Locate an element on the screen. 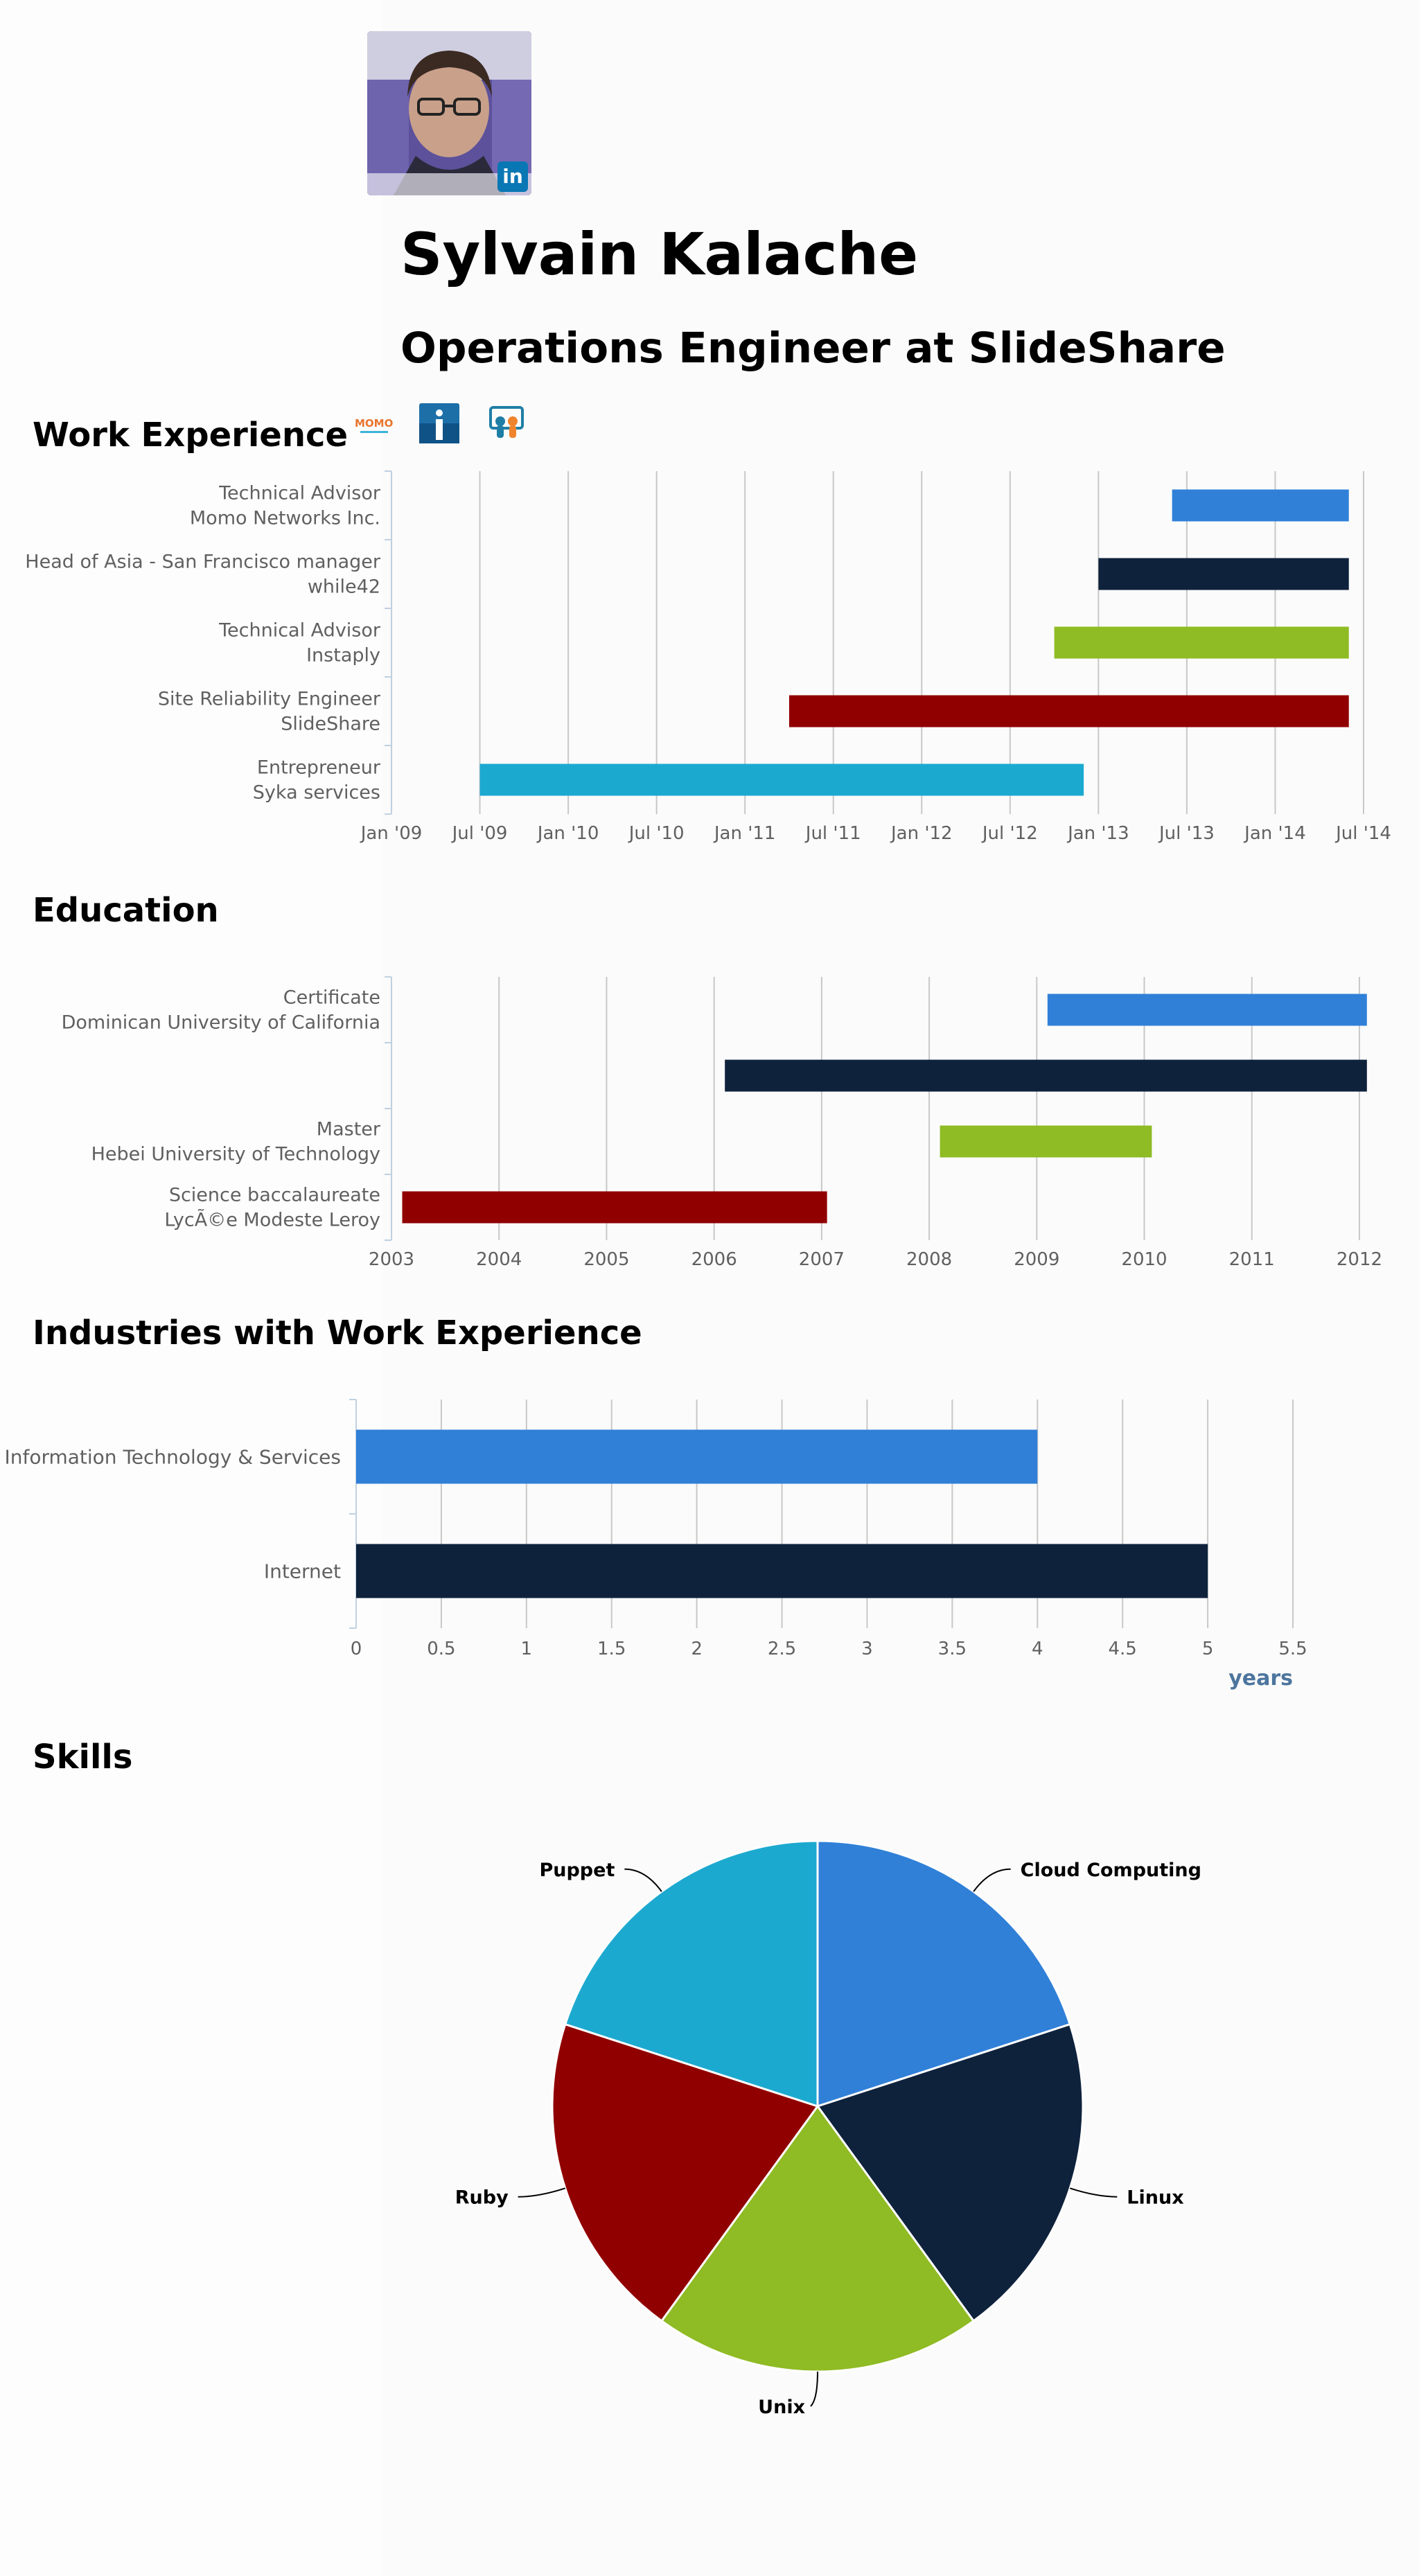  x-tick-label: 5.5 is located at coordinates (1292, 1649).